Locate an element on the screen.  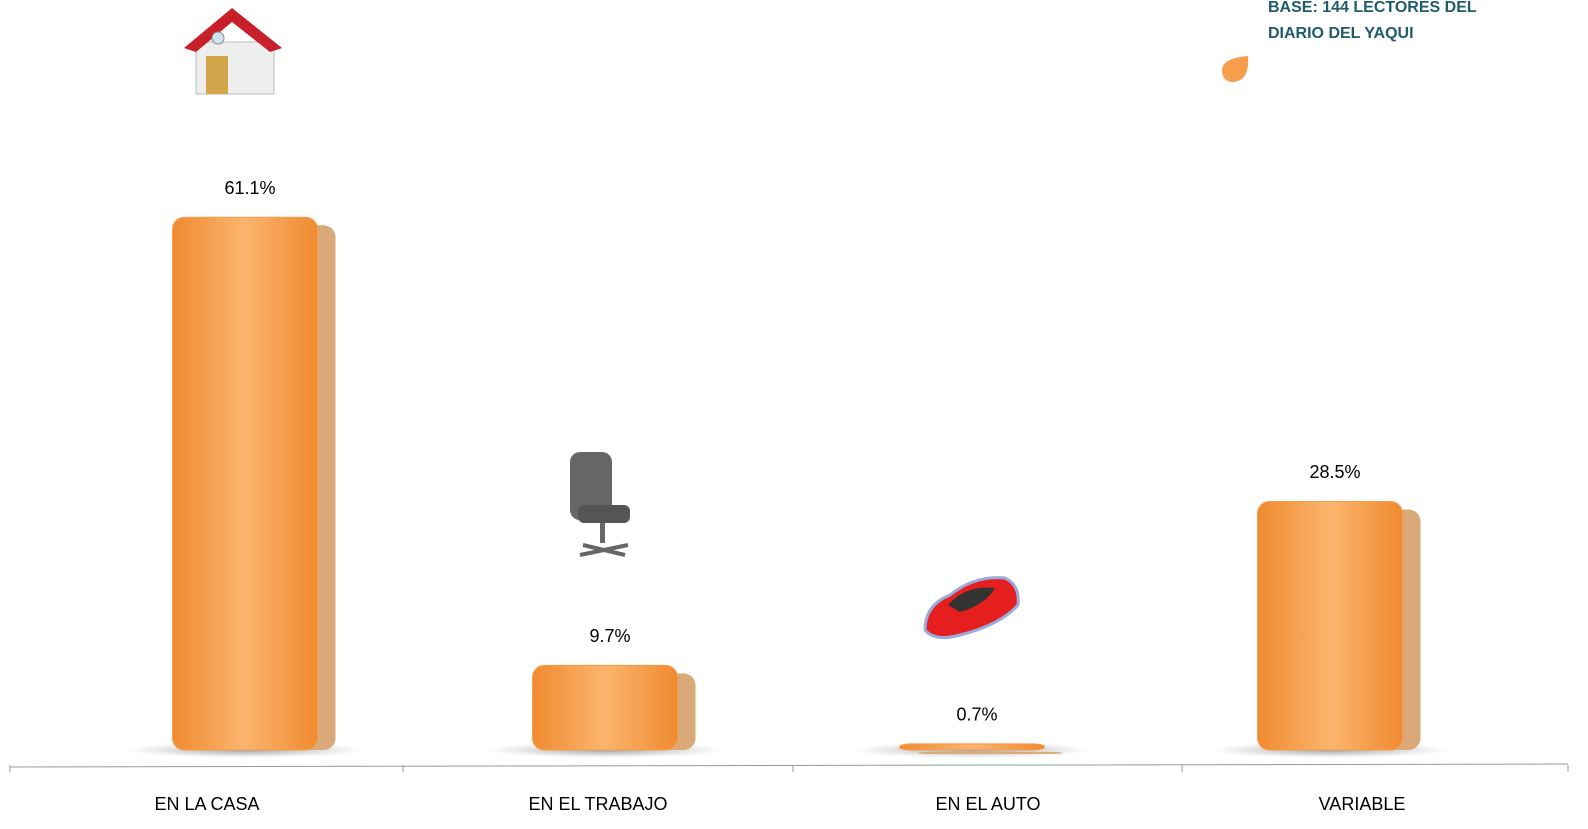
value-label: 9.7% is located at coordinates (609, 636).